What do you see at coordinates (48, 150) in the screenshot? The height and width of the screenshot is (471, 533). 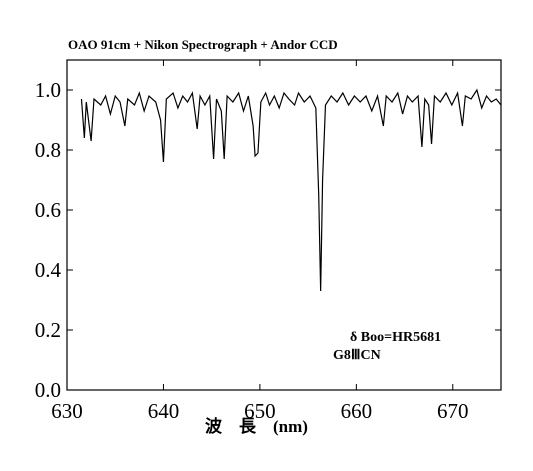 I see `y-tick-label: 0.8` at bounding box center [48, 150].